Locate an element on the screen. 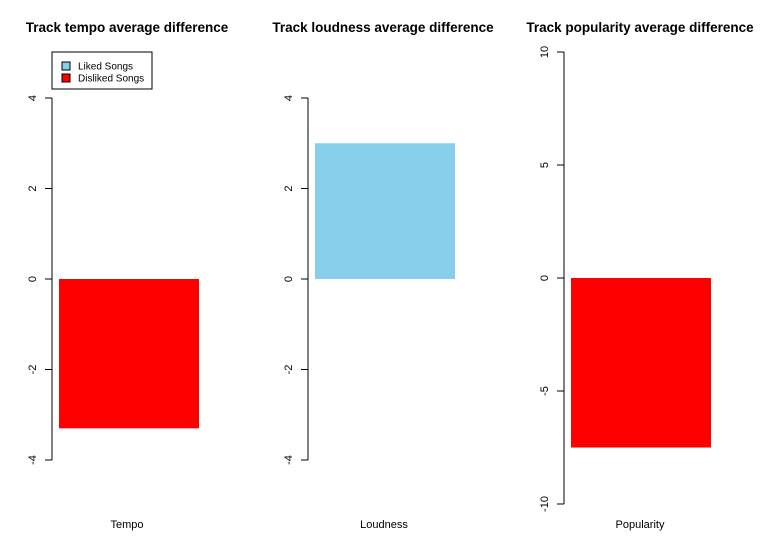 This screenshot has width=770, height=558. y-tick-label: -5 is located at coordinates (545, 391).